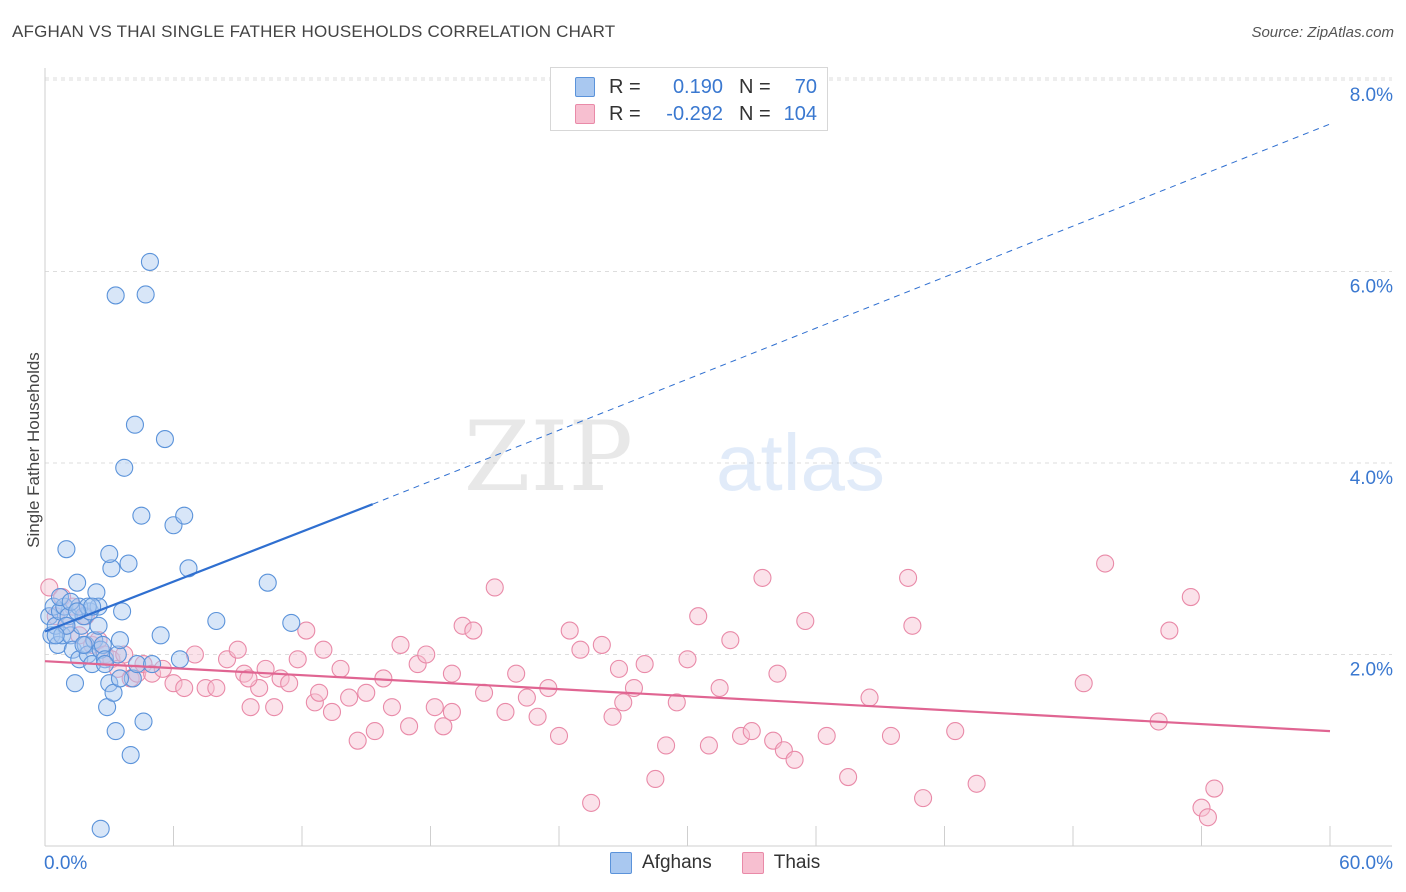 The image size is (1406, 892). Describe the element at coordinates (752, 863) in the screenshot. I see `thais-legend-swatch` at that location.